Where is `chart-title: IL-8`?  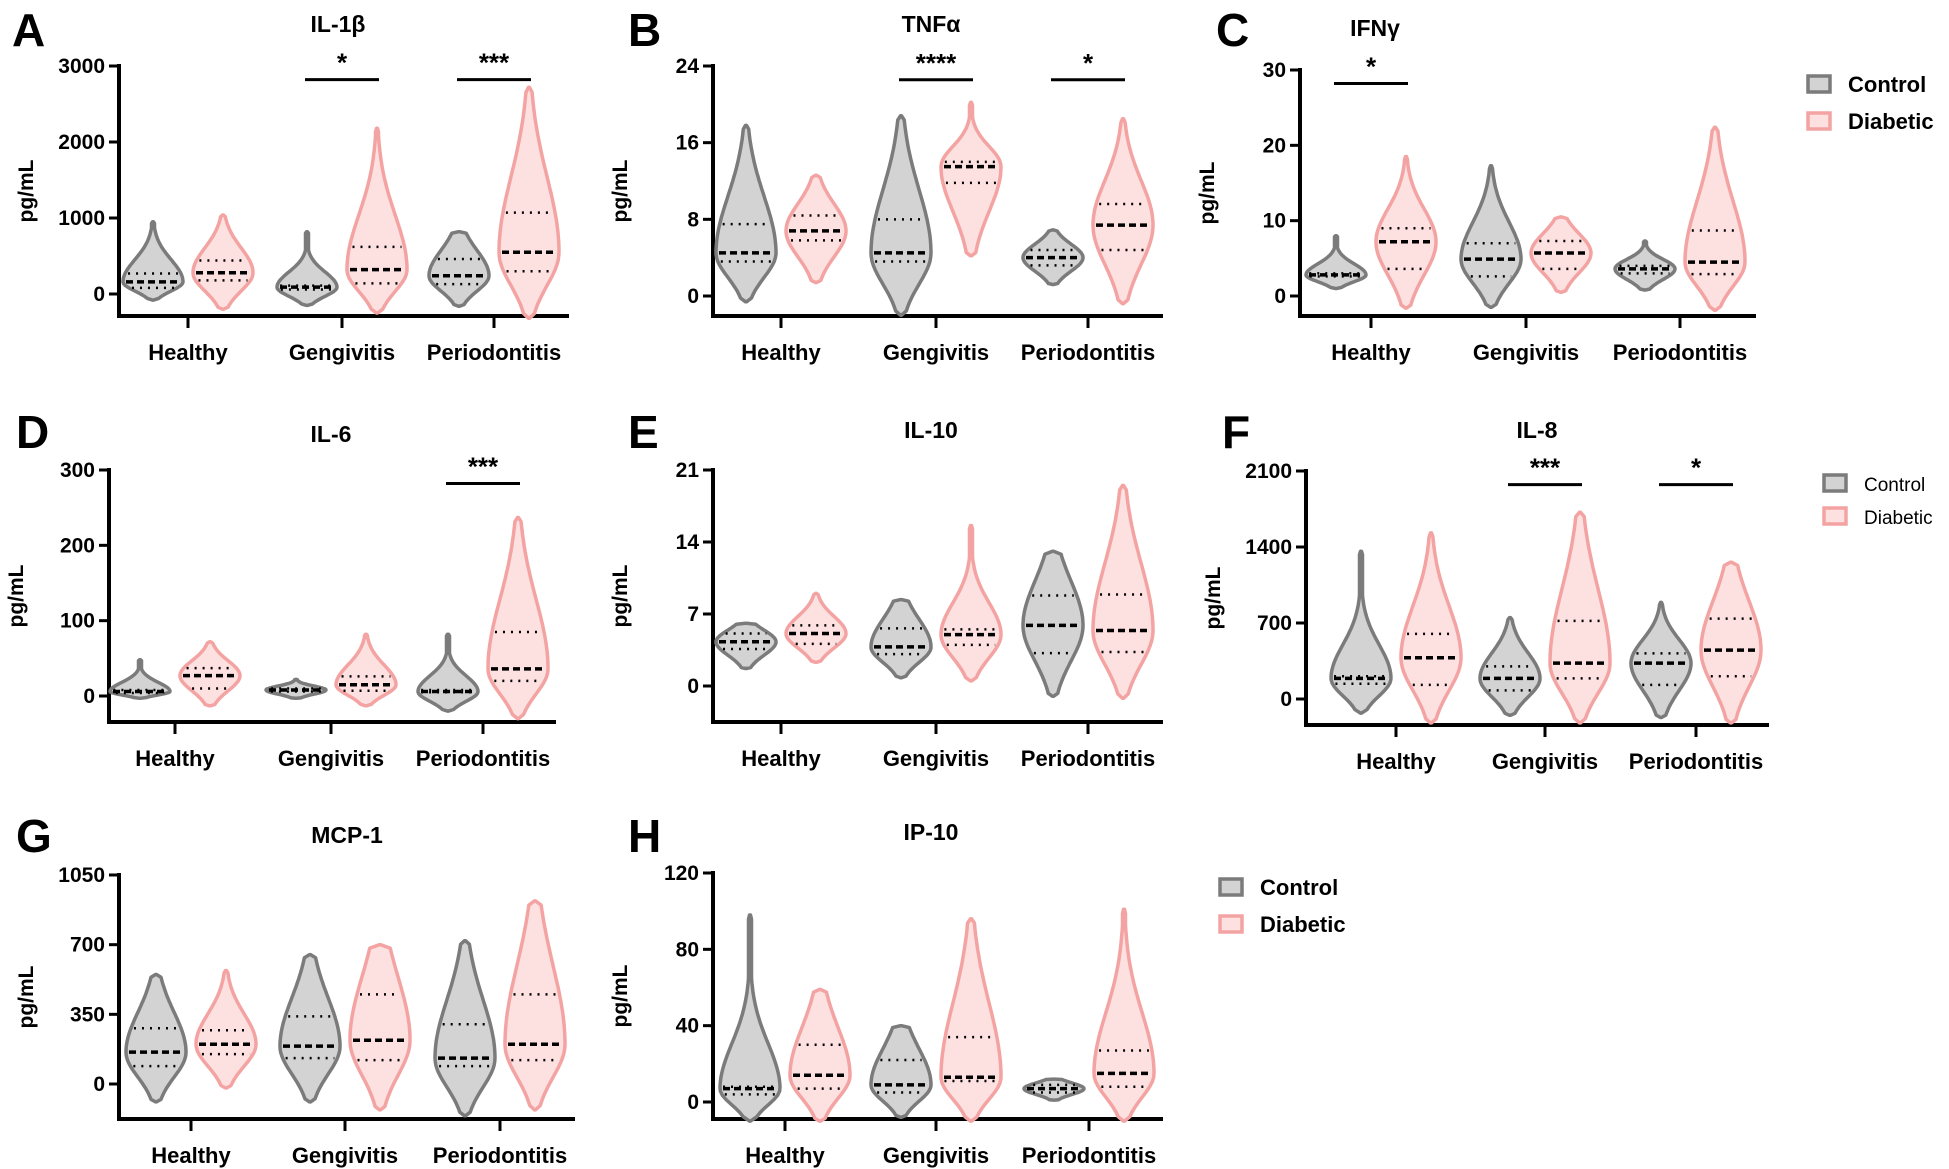 chart-title: IL-8 is located at coordinates (1537, 430).